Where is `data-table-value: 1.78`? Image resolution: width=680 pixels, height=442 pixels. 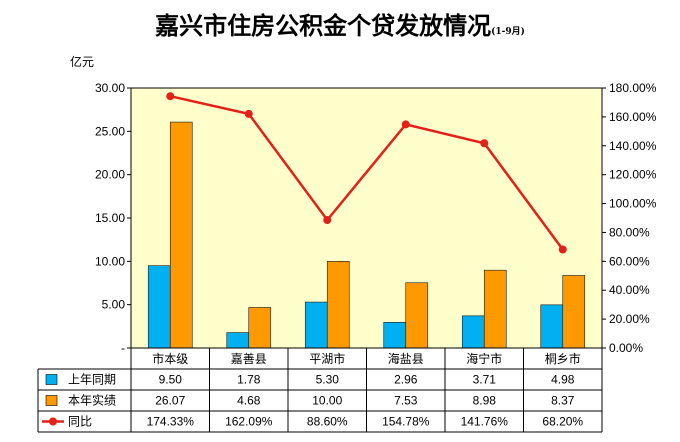
data-table-value: 1.78 is located at coordinates (249, 380).